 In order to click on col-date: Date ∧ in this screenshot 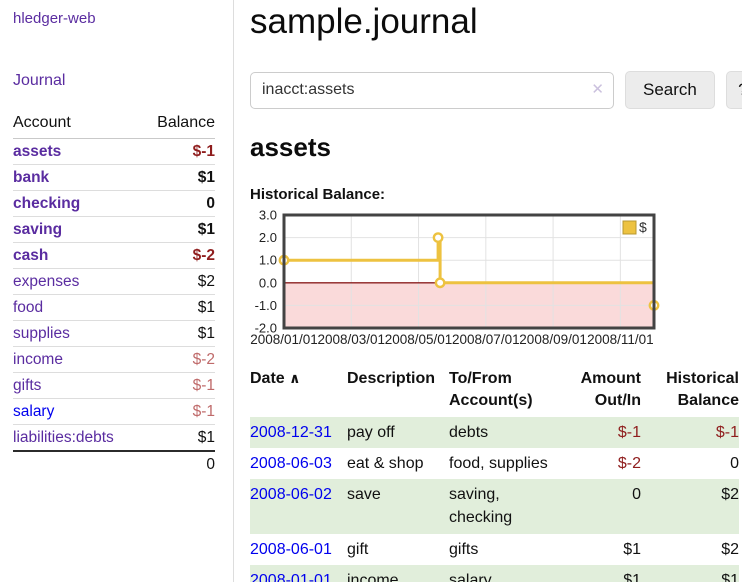, I will do `click(275, 378)`.